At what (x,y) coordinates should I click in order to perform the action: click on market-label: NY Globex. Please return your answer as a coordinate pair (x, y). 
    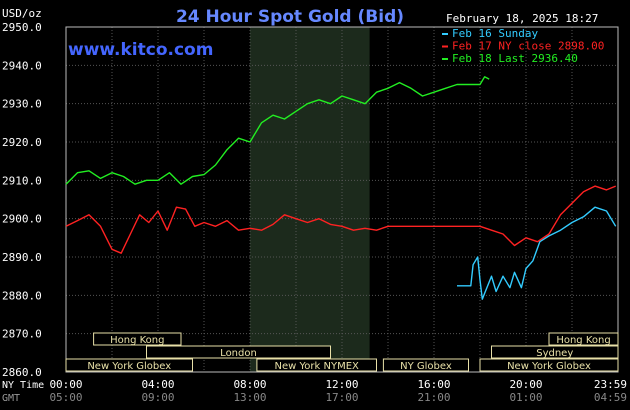
    Looking at the image, I should click on (426, 366).